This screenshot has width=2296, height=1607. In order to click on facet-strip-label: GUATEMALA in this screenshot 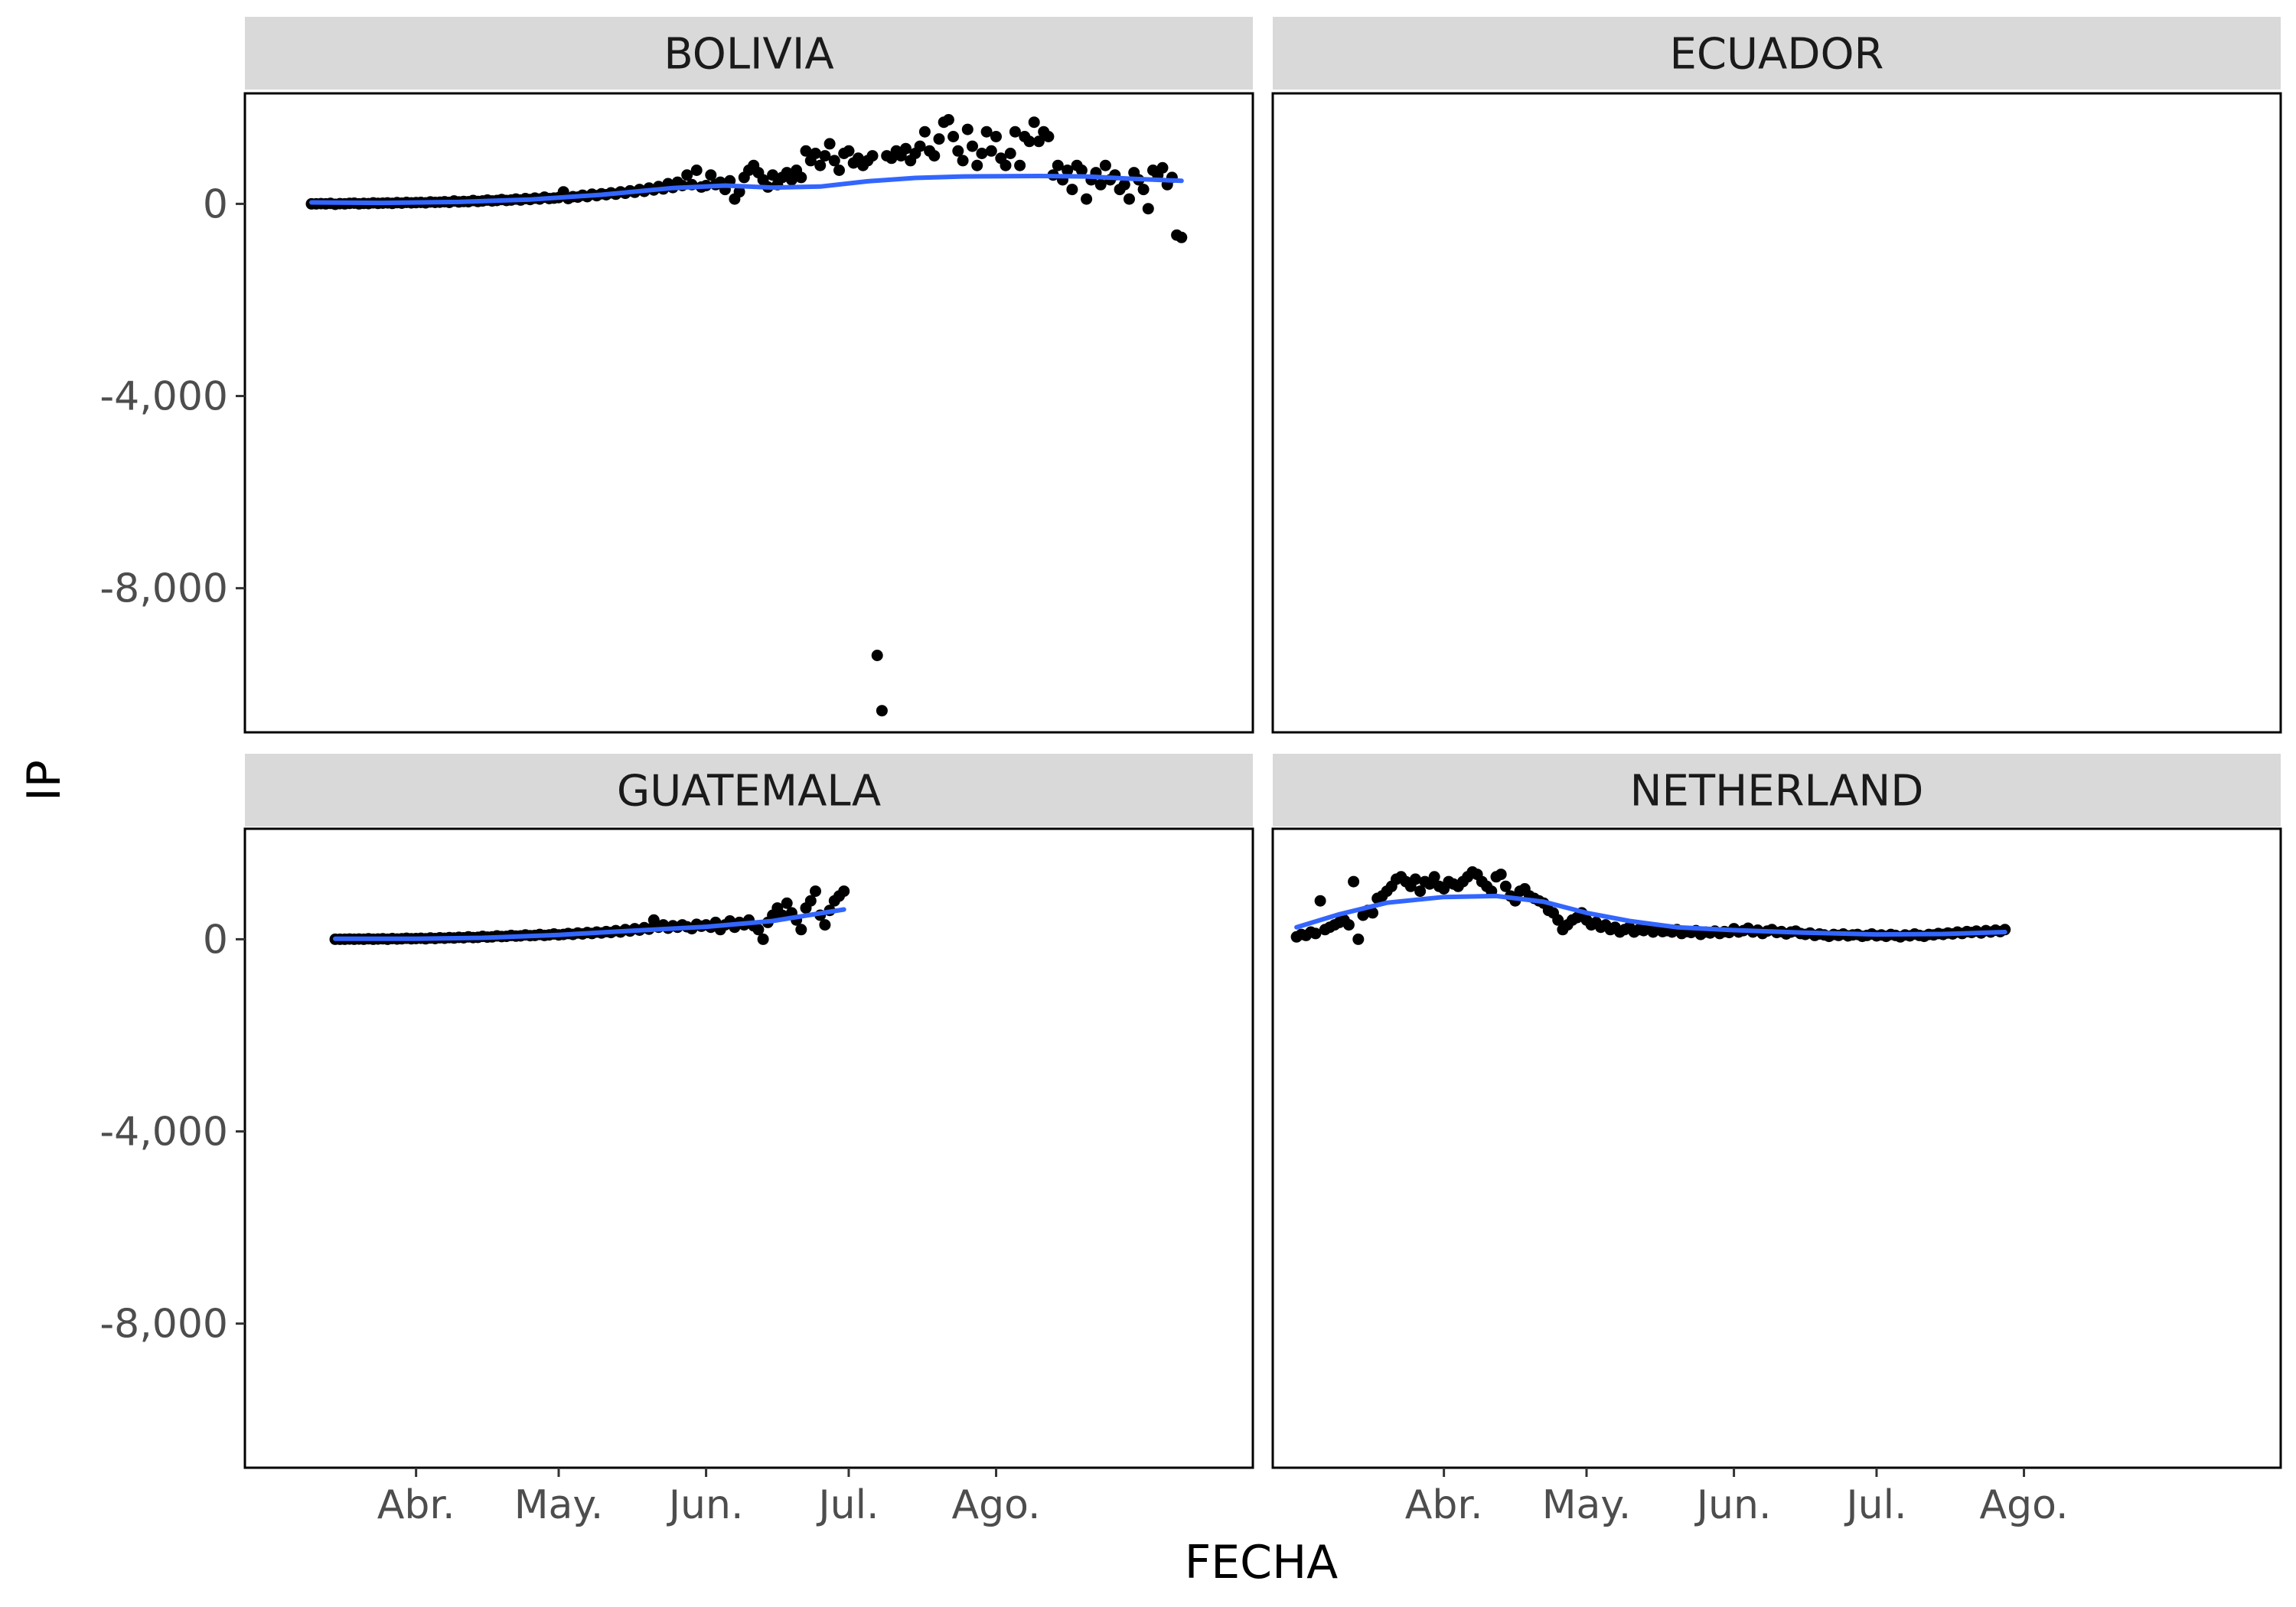, I will do `click(749, 792)`.